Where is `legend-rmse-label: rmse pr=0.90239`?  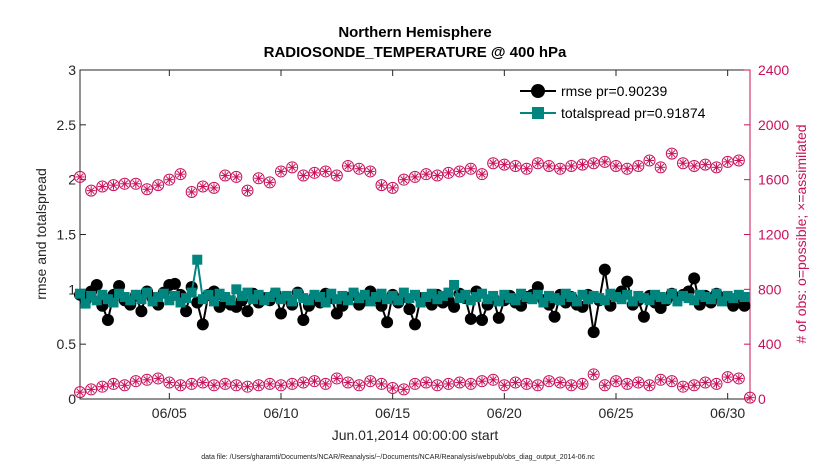 legend-rmse-label: rmse pr=0.90239 is located at coordinates (614, 91).